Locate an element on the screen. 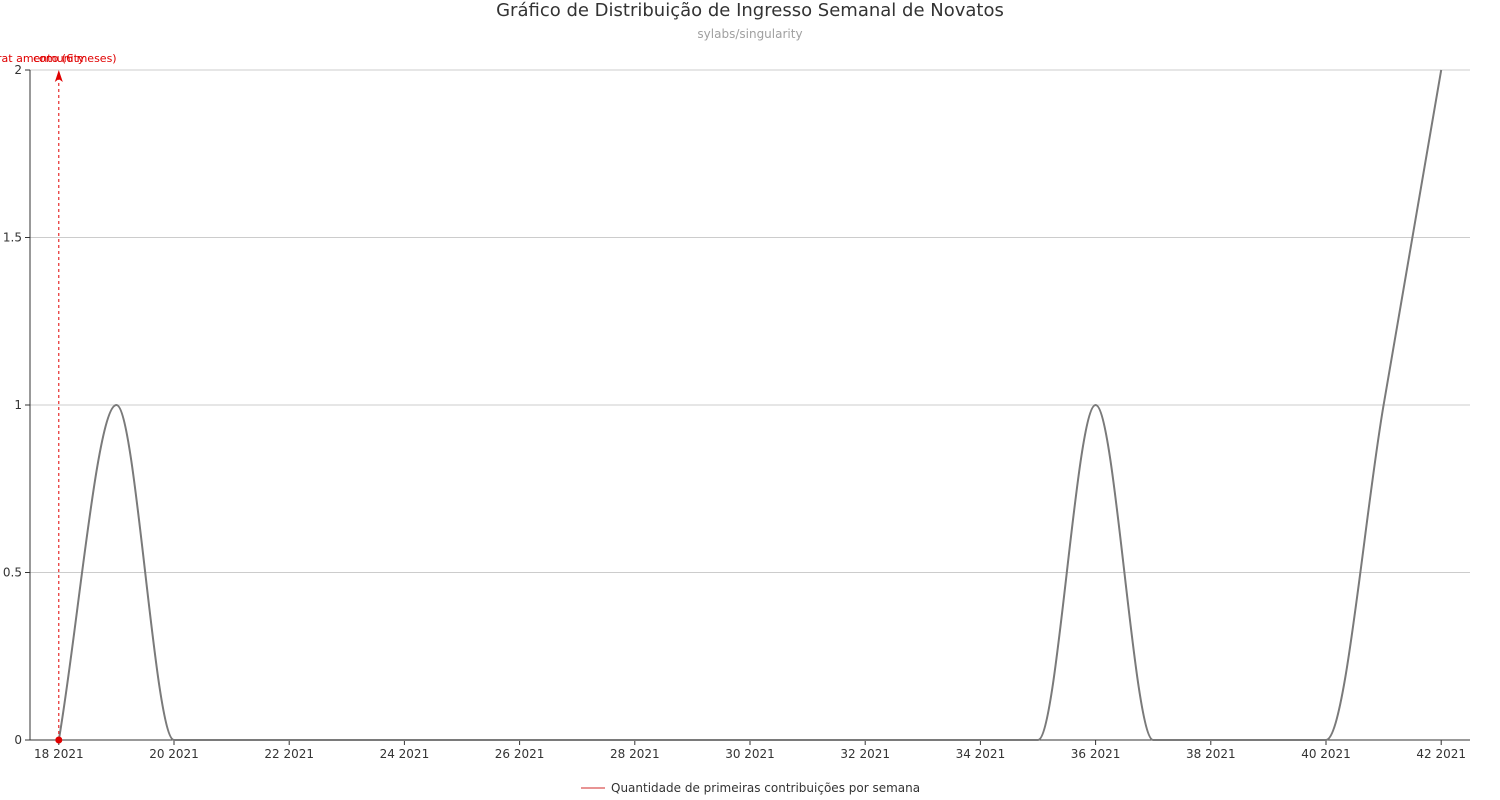  annotation-arrow is located at coordinates (58, 76).